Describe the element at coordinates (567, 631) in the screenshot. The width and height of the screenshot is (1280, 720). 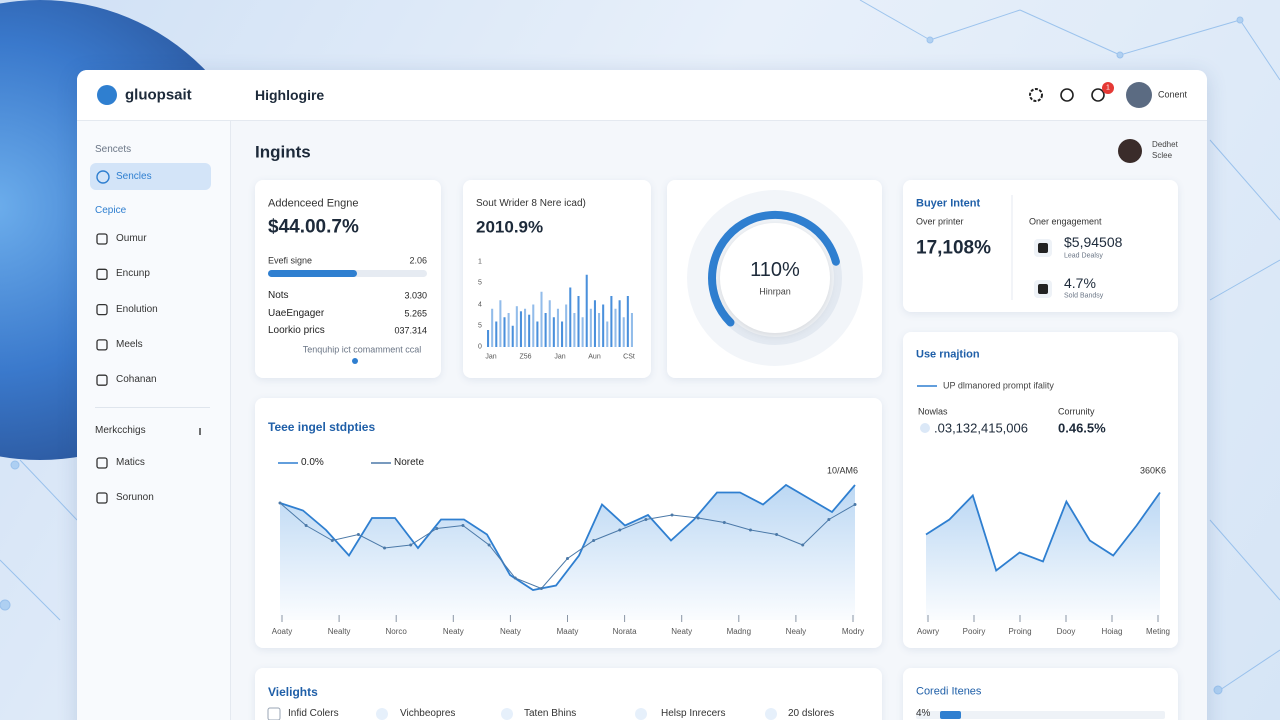
I see `x-tick-label: Maaty` at that location.